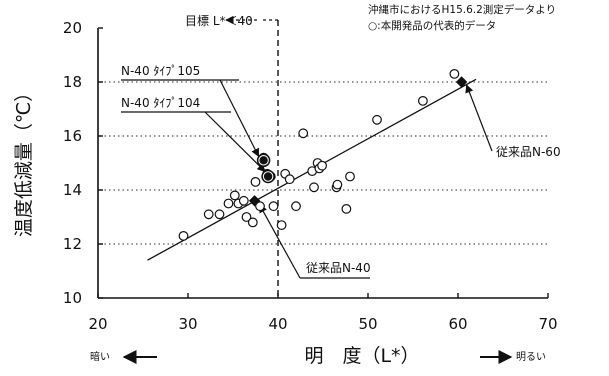 The image size is (609, 376). What do you see at coordinates (547, 324) in the screenshot?
I see `x-tick-label: 70` at bounding box center [547, 324].